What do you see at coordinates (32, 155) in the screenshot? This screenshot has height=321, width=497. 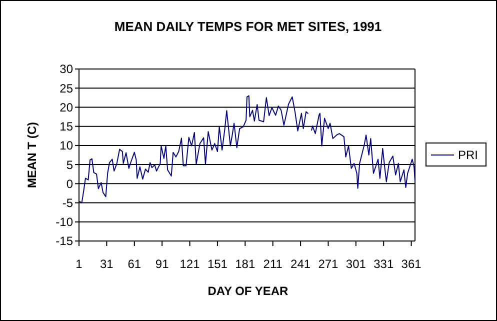 I see `y-axis-title: MEAN T (C)` at bounding box center [32, 155].